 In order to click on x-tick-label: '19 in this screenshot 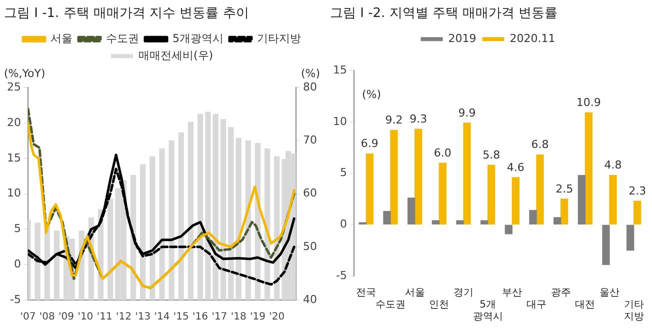, I will do `click(258, 317)`.